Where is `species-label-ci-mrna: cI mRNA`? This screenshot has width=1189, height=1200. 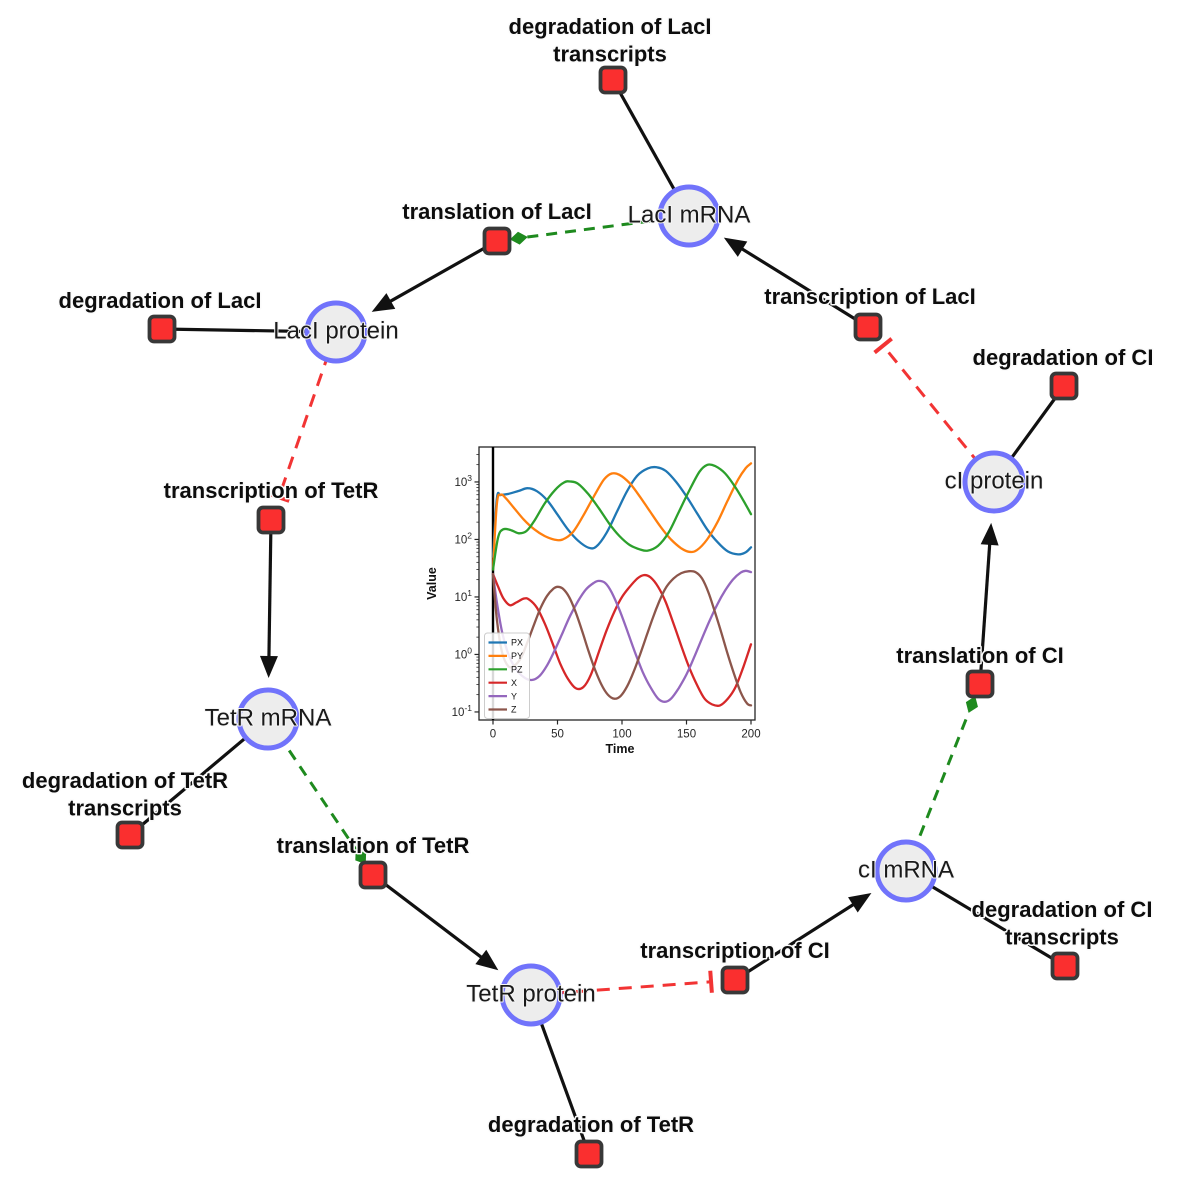 species-label-ci-mrna: cI mRNA is located at coordinates (906, 869).